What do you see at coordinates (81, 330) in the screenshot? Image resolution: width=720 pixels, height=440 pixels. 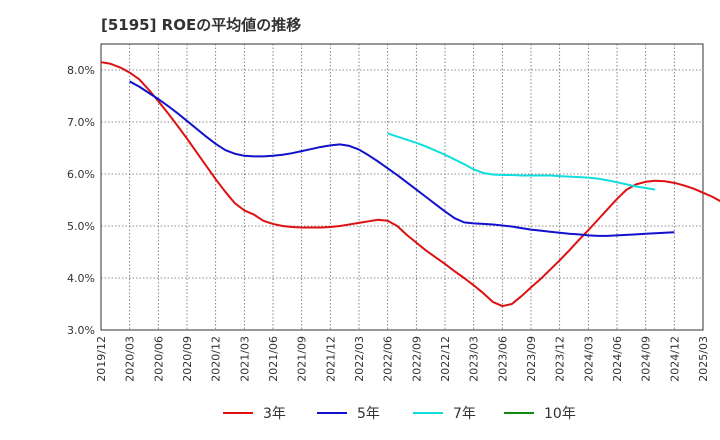 I see `y-tick-label: 3.0%` at bounding box center [81, 330].